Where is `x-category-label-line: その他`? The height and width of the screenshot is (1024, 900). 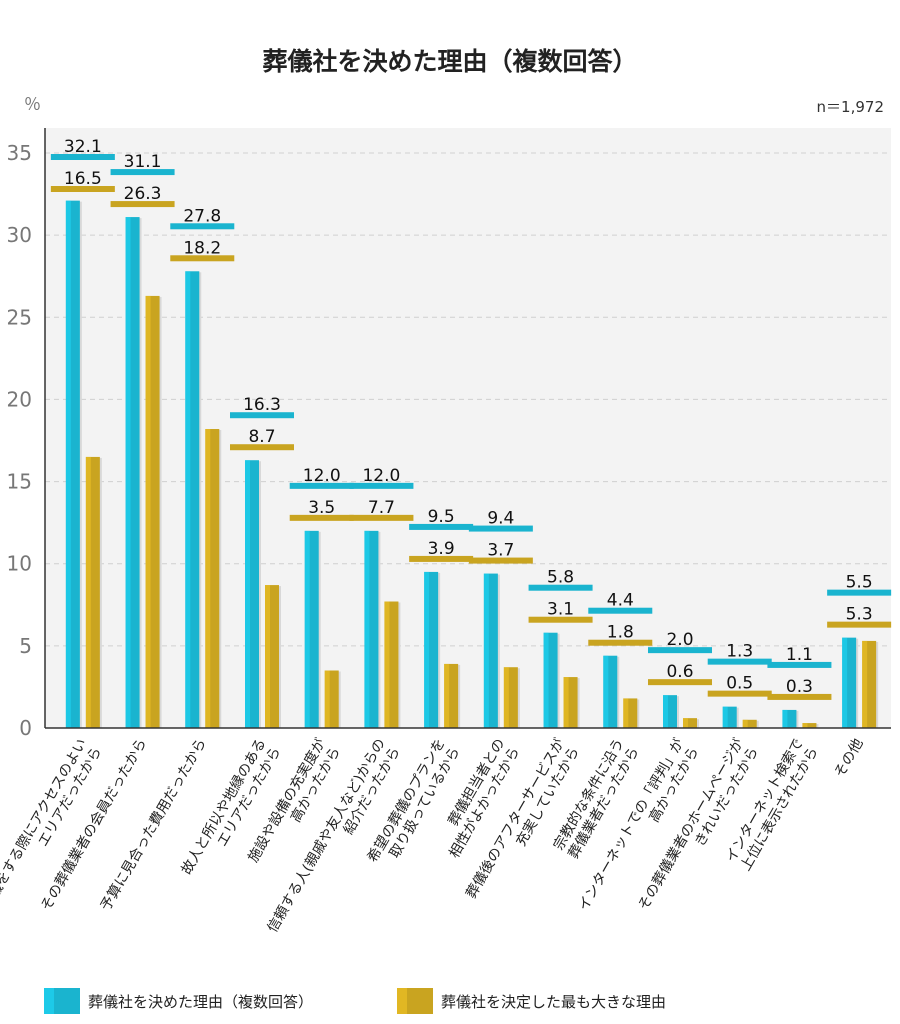 x-category-label-line: その他 is located at coordinates (849, 758).